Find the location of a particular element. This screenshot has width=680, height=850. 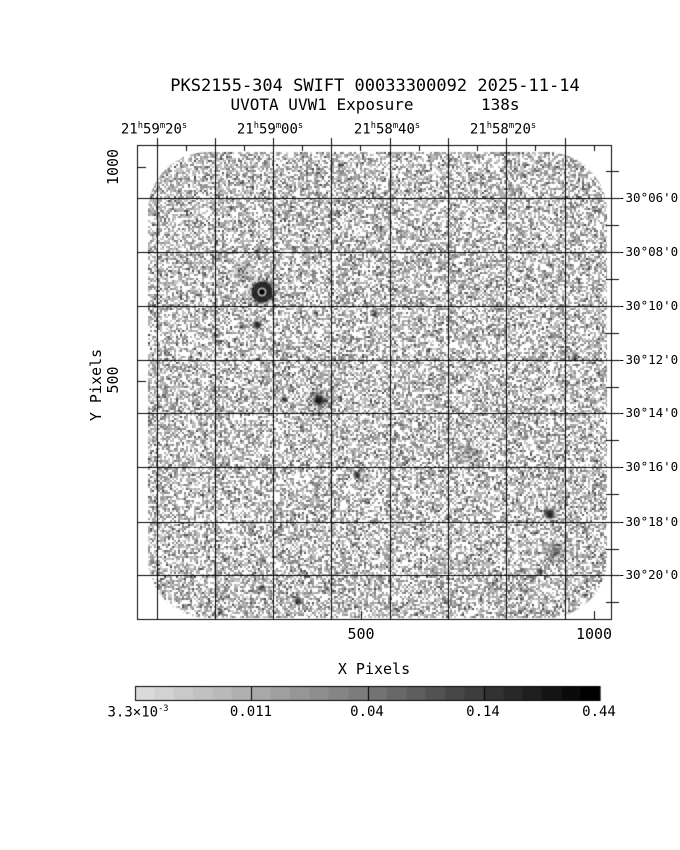

x-axis-tick-label: 1000 is located at coordinates (594, 634).